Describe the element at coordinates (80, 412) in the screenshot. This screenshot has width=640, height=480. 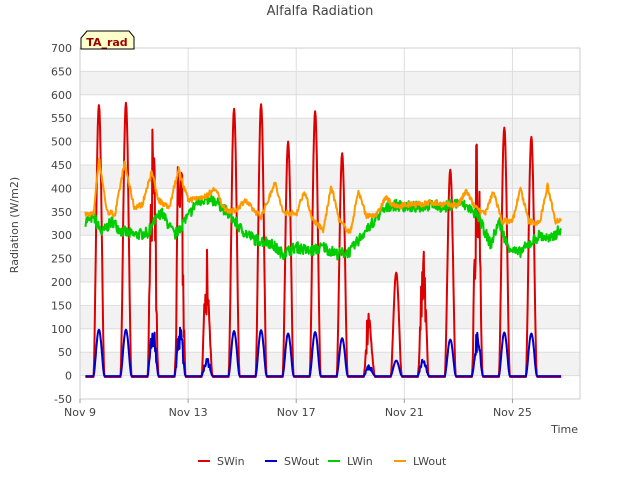
I see `x-tick-label: Nov 9` at that location.